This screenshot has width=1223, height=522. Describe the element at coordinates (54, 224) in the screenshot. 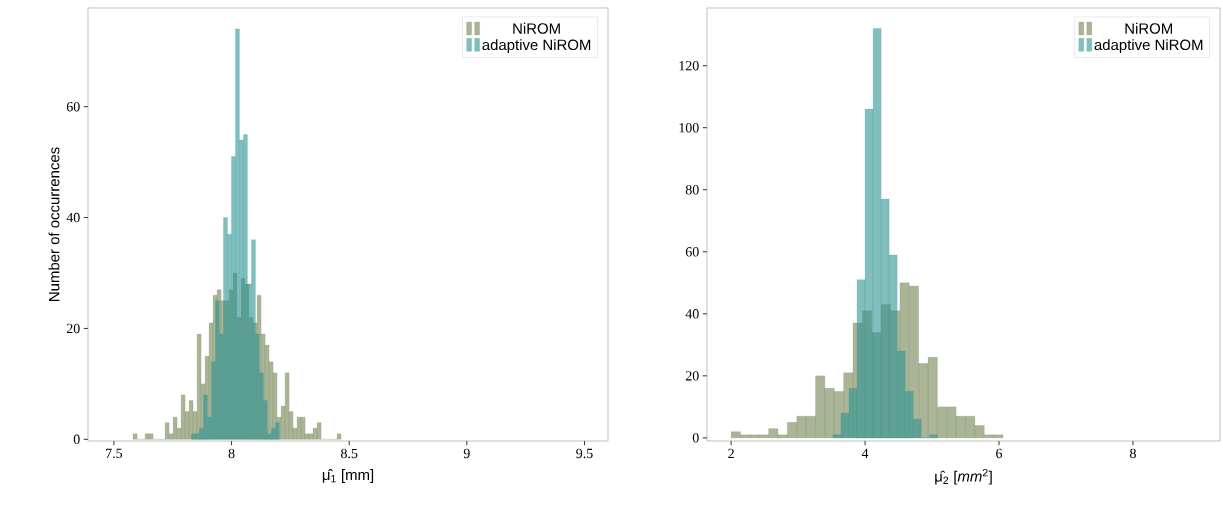

I see `y-axis-title: Number of occurrences` at that location.